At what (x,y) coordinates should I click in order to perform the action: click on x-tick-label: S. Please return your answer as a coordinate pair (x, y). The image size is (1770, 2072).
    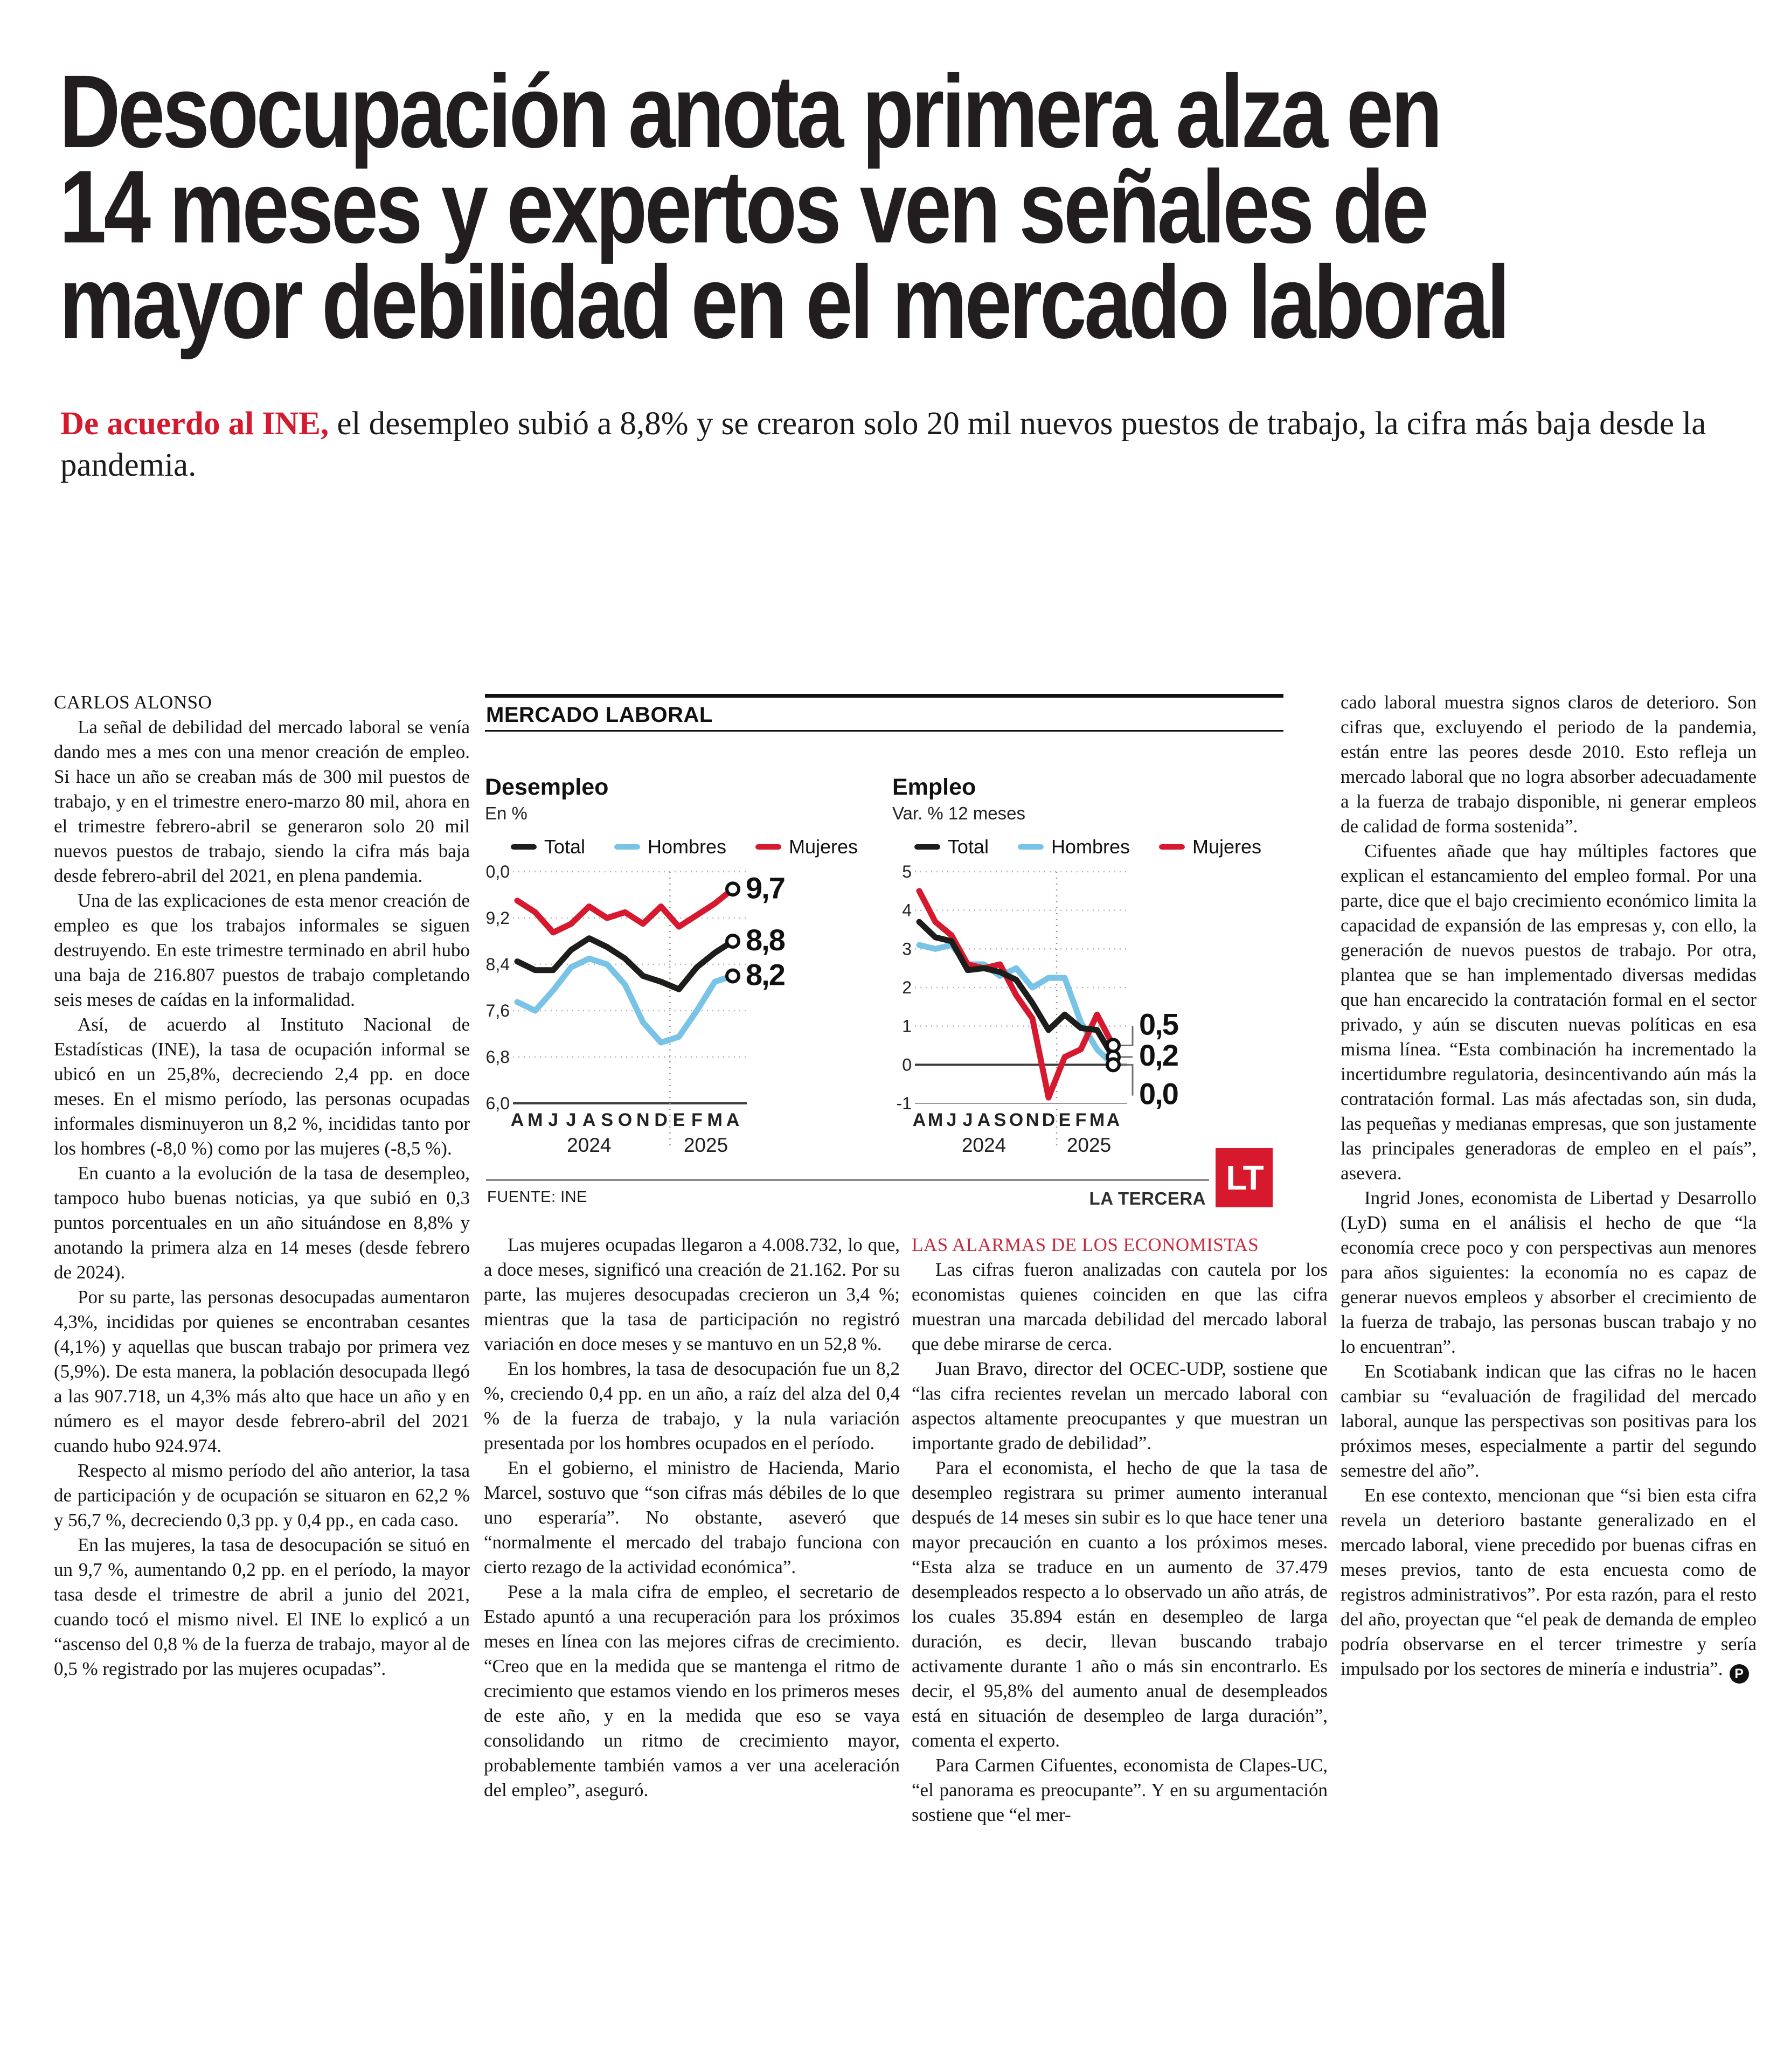
    Looking at the image, I should click on (607, 1120).